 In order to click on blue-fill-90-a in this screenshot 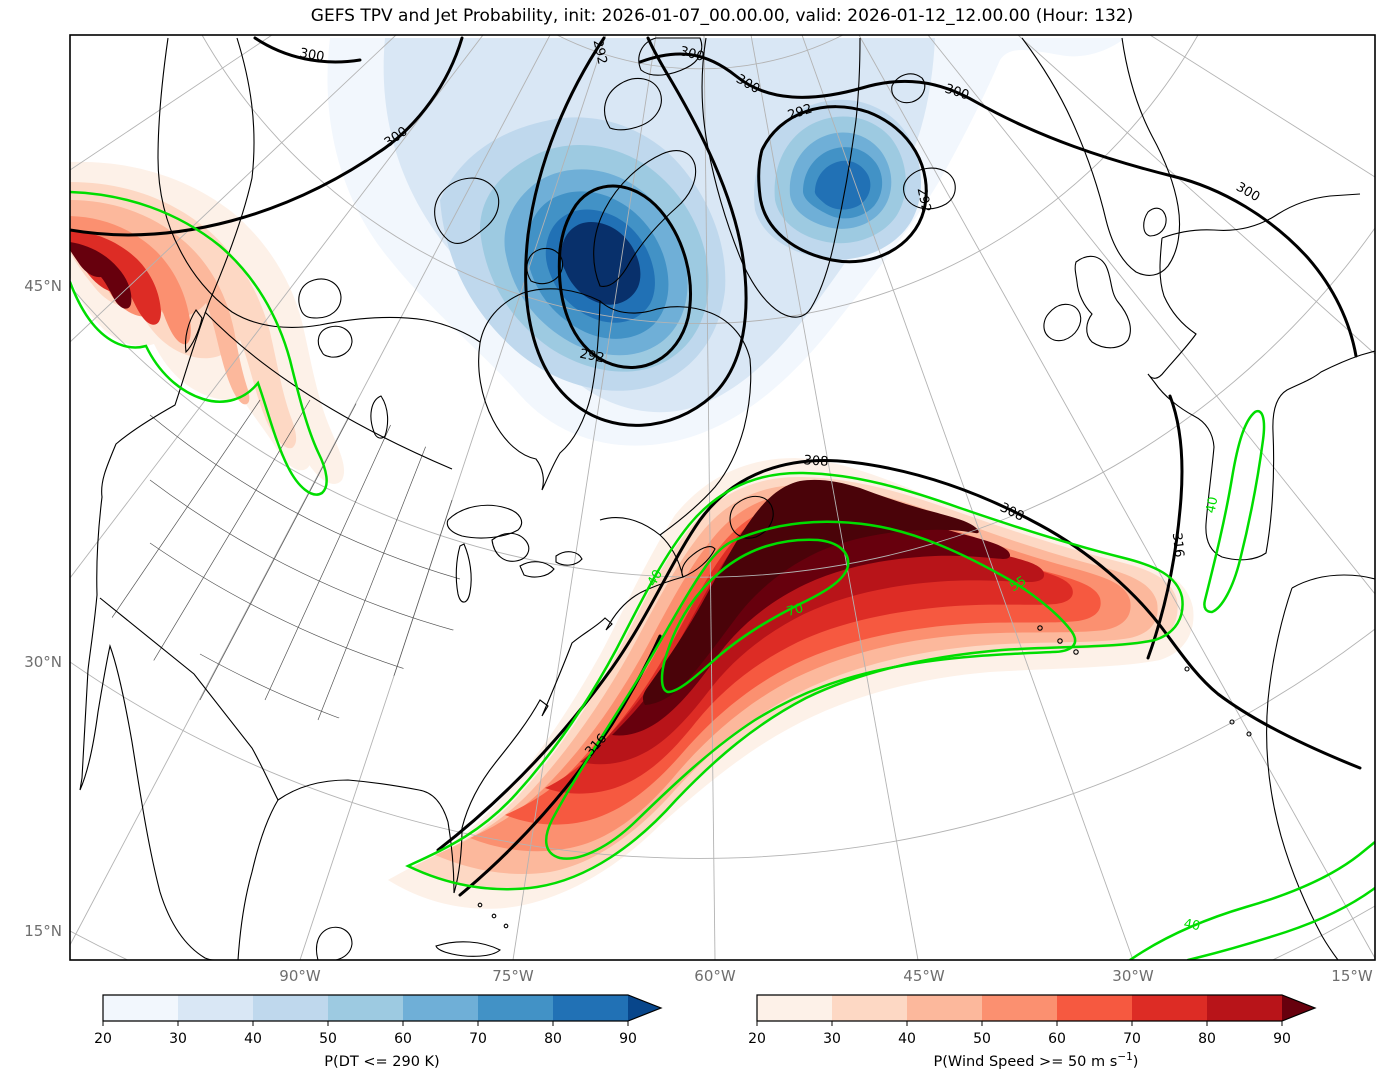, I will do `click(601, 263)`.